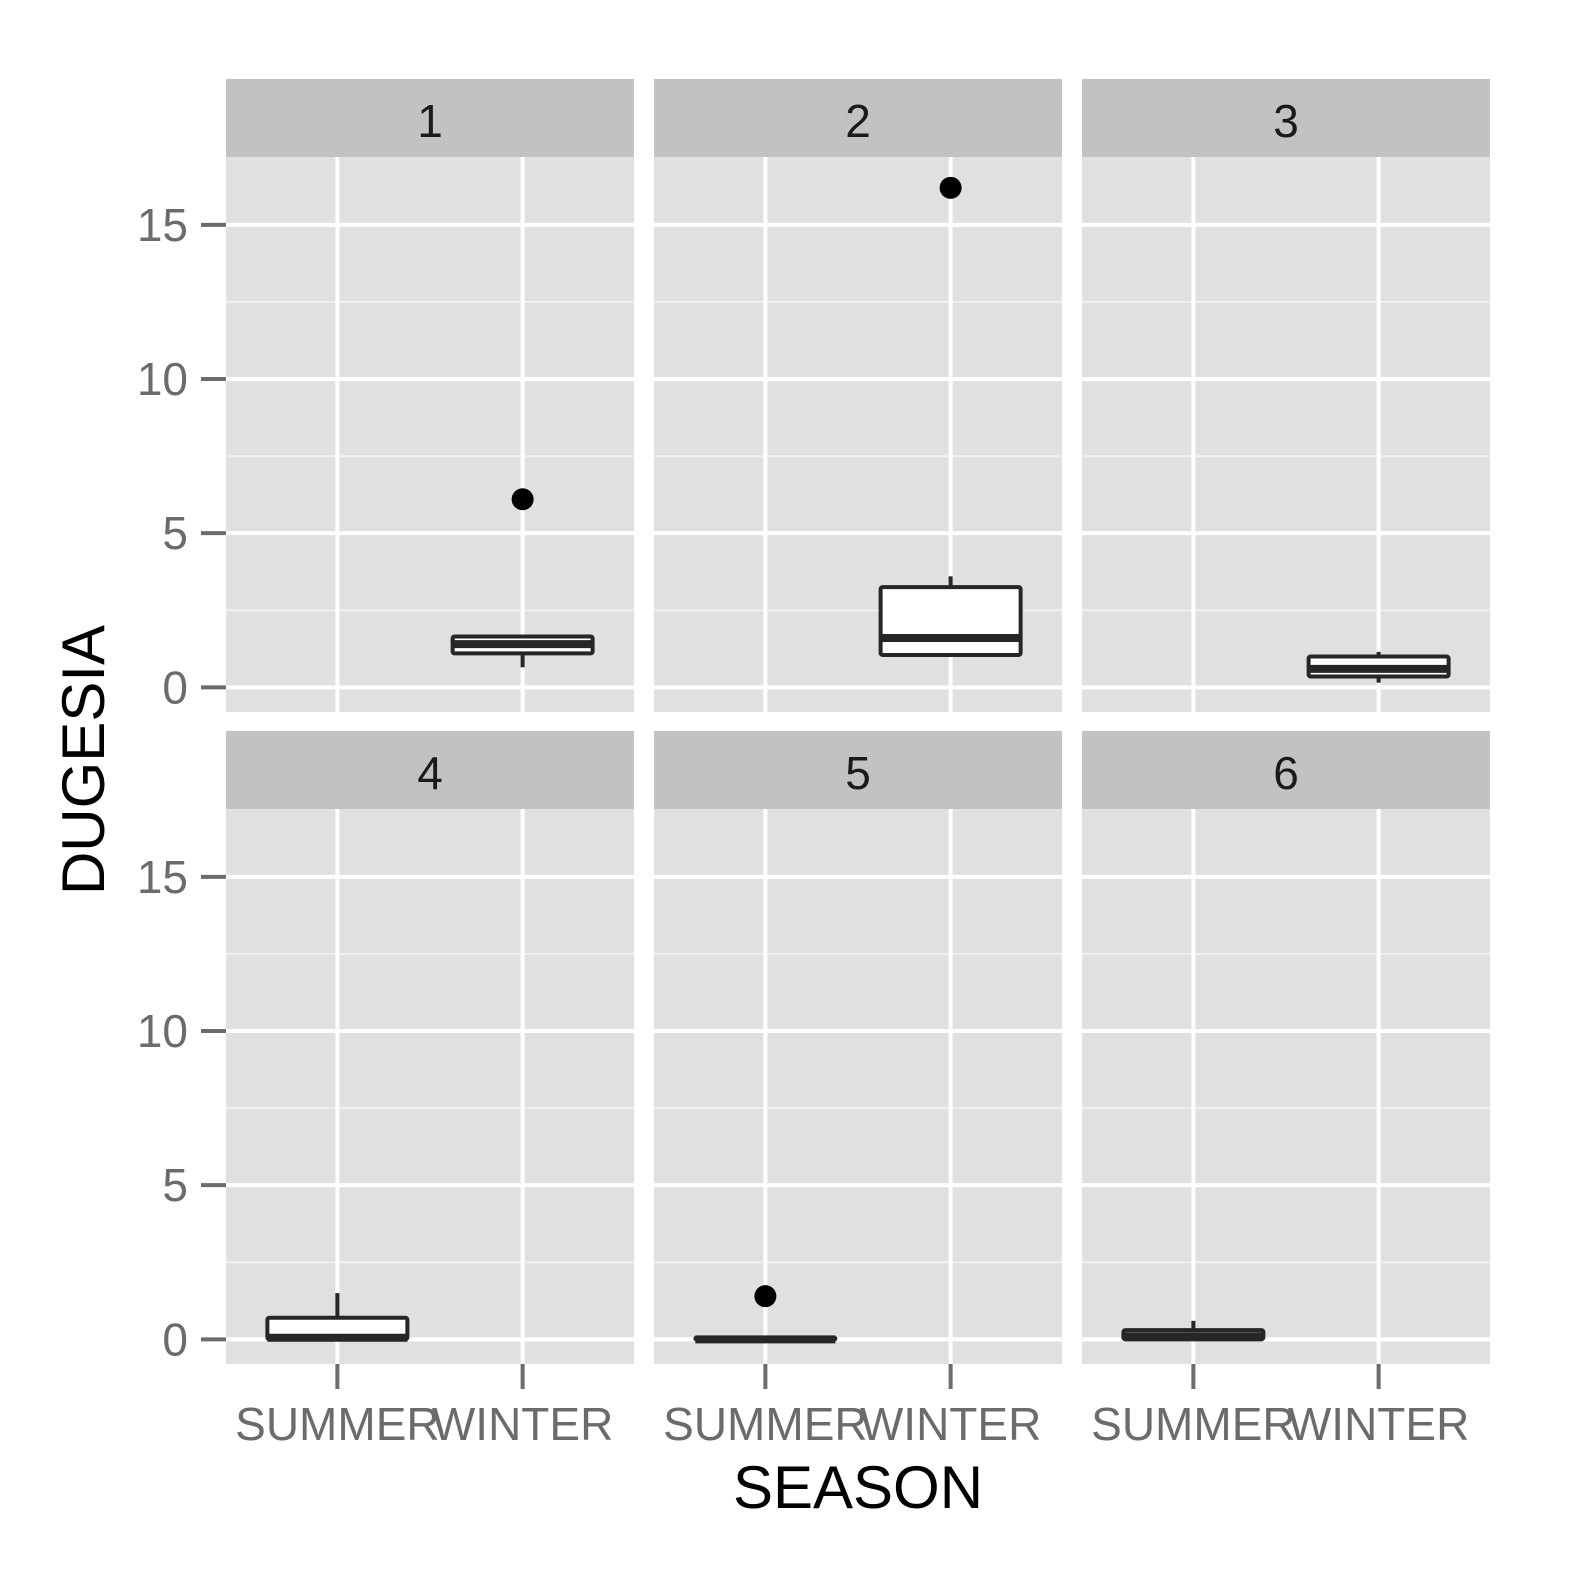 The width and height of the screenshot is (1574, 1574). I want to click on facet-panel-4: 4, so click(430, 1047).